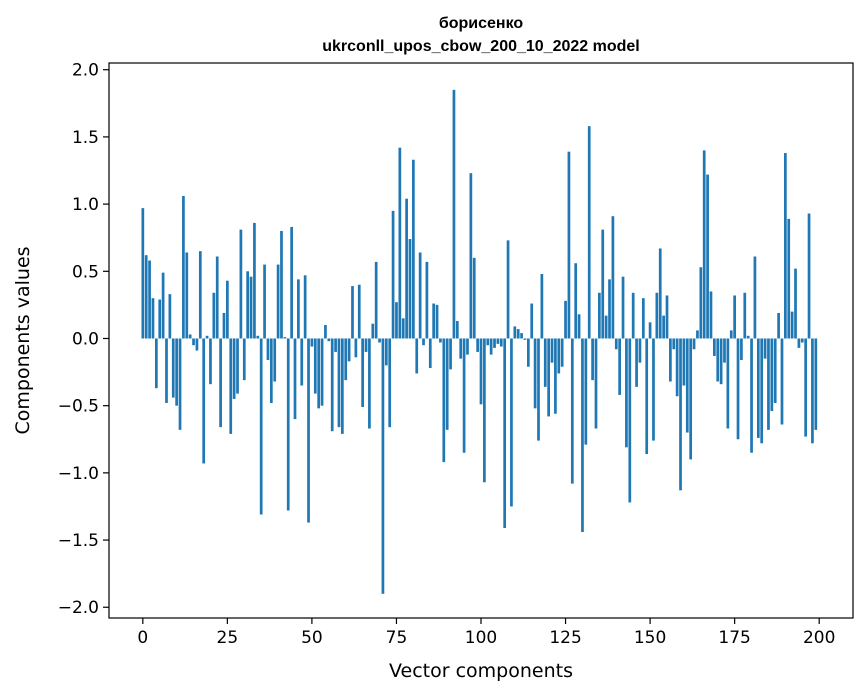  Describe the element at coordinates (312, 638) in the screenshot. I see `x-tick-label: 50` at that location.